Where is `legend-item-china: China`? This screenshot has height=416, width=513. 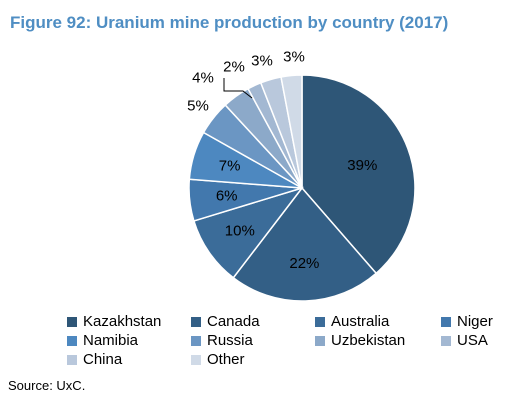 legend-item-china: China is located at coordinates (94, 359).